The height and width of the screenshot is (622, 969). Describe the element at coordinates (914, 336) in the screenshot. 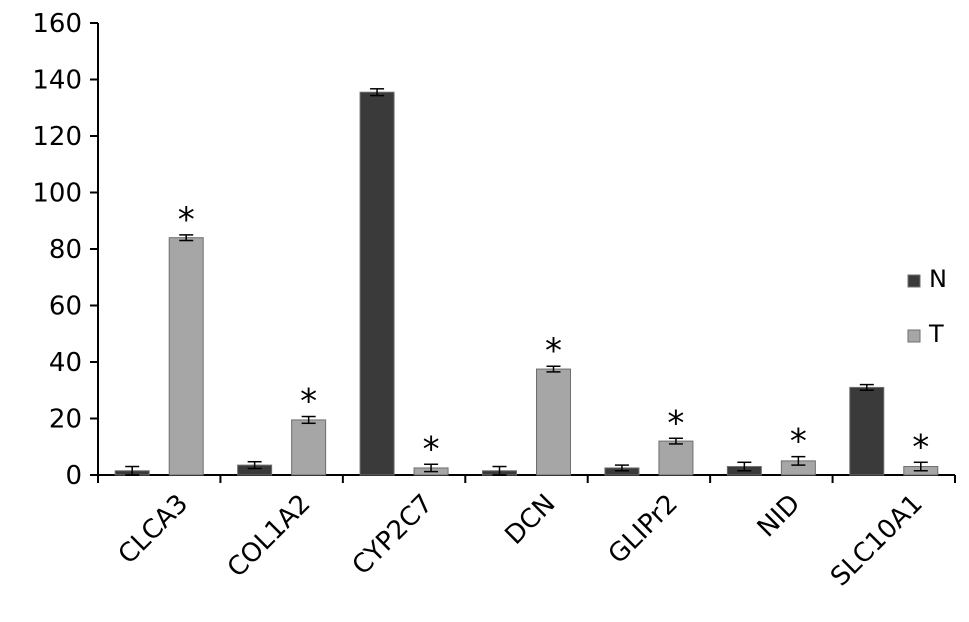

I see `legend-swatch-t` at that location.